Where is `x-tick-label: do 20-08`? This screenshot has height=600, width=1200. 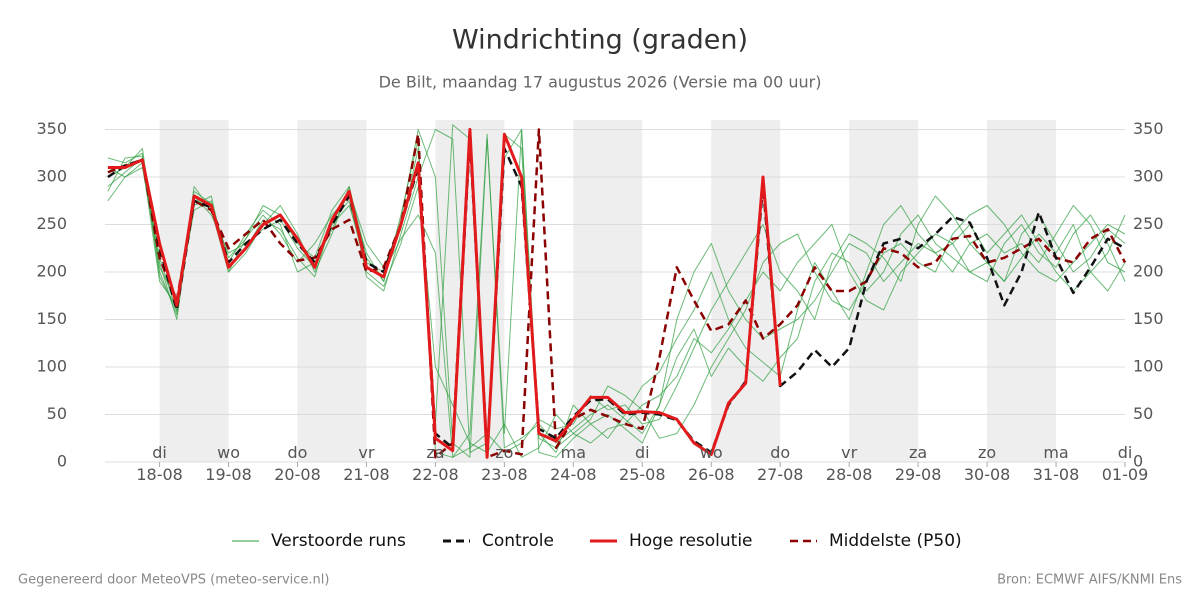
x-tick-label: do 20-08 is located at coordinates (297, 463).